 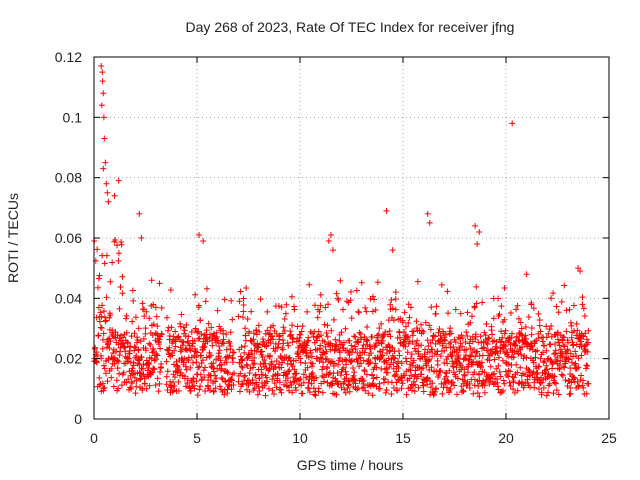 I want to click on y-tick-label: 0.04, so click(x=68, y=298).